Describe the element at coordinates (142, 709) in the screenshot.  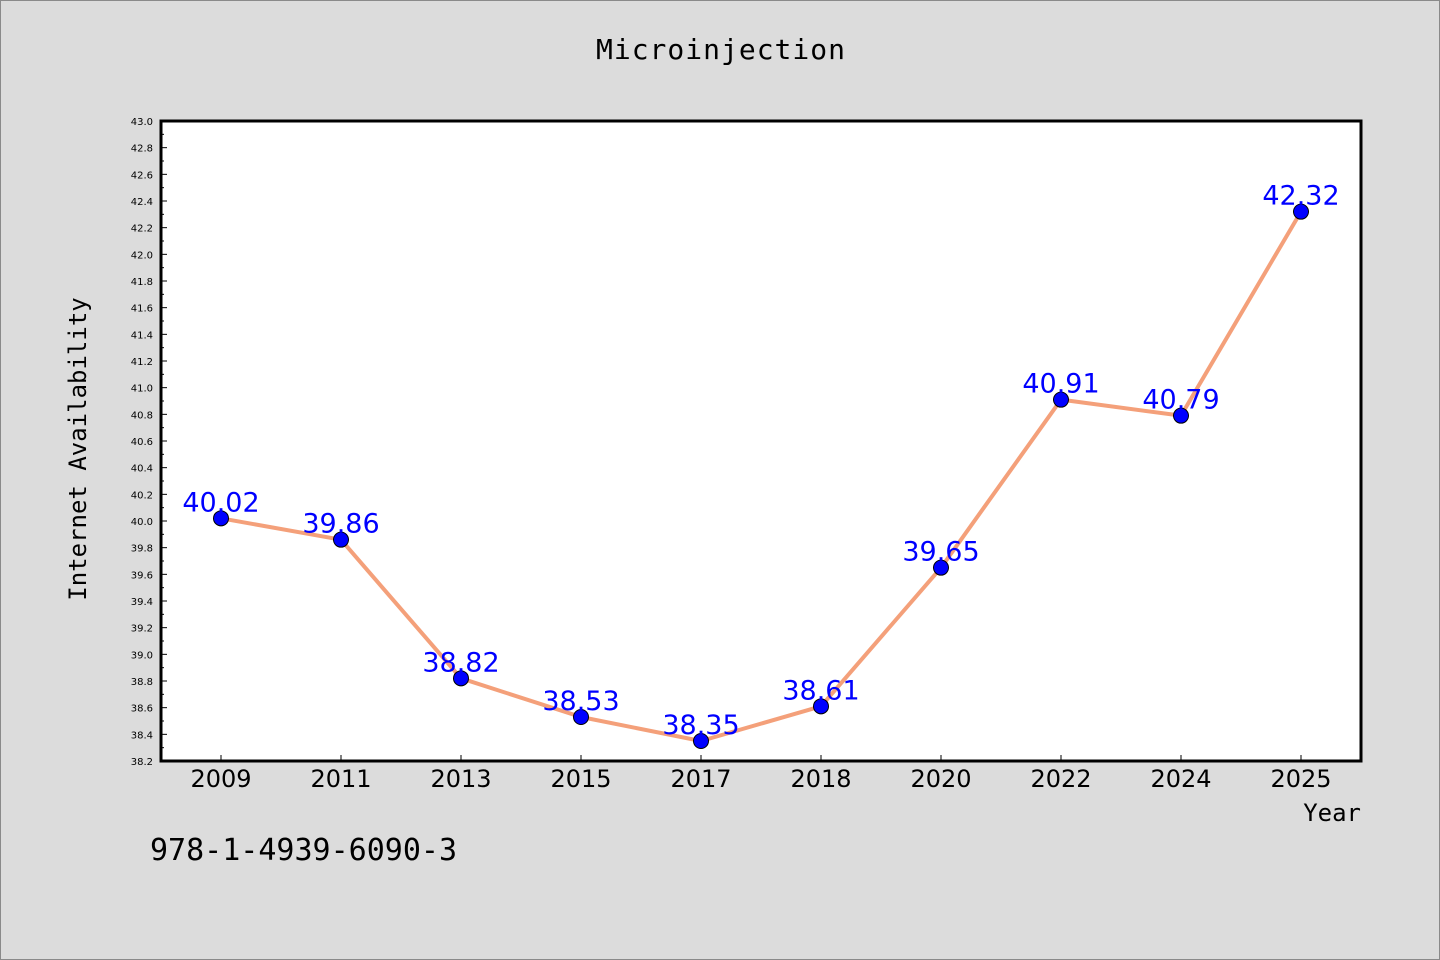
I see `y-tick-label: 38.6` at that location.